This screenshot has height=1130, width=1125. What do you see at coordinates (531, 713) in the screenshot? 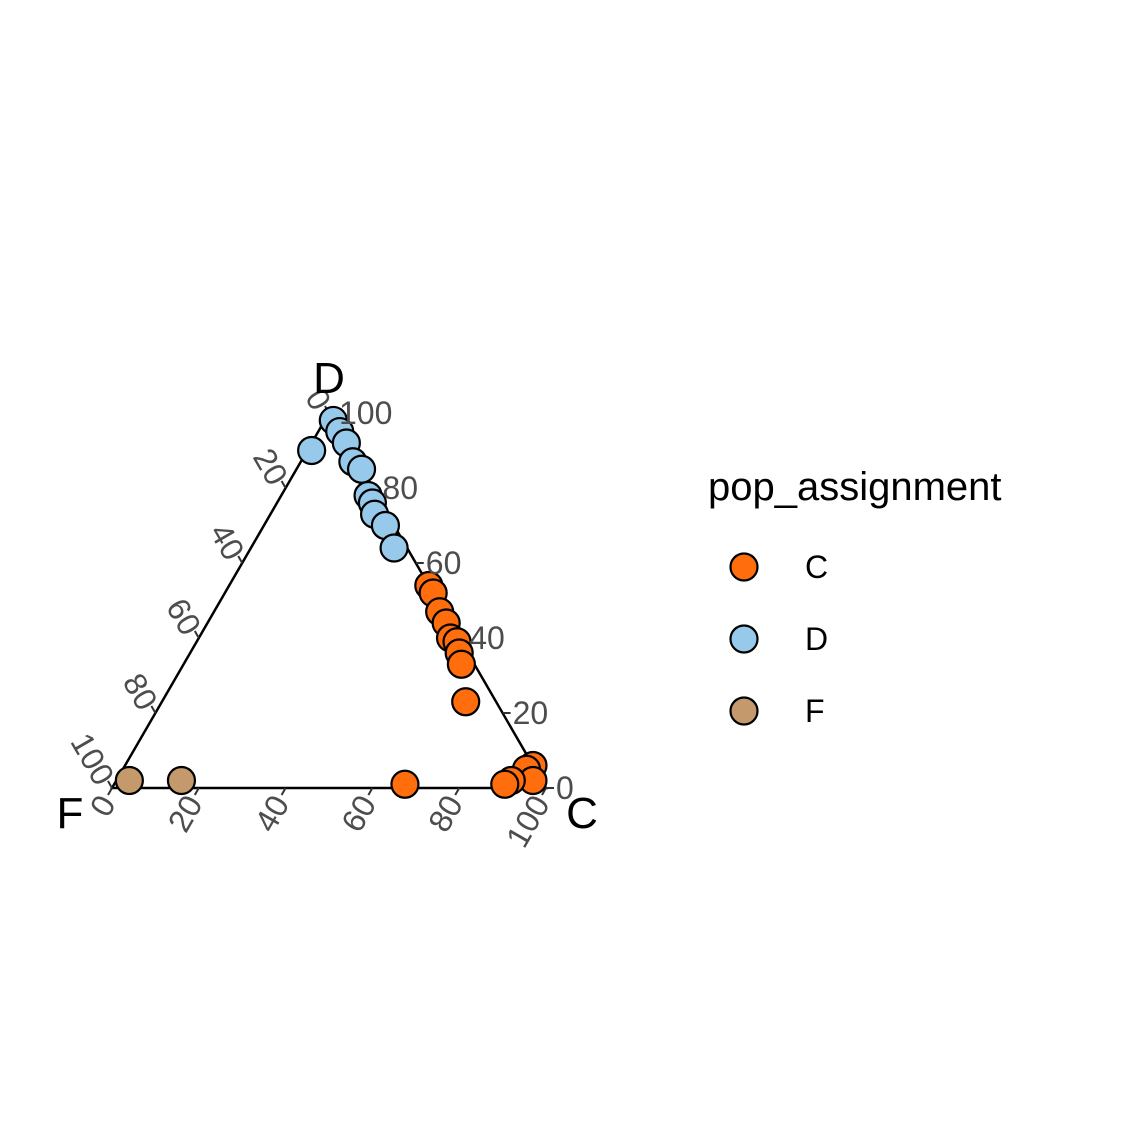
I see `right-axis-tick-label: 20` at bounding box center [531, 713].